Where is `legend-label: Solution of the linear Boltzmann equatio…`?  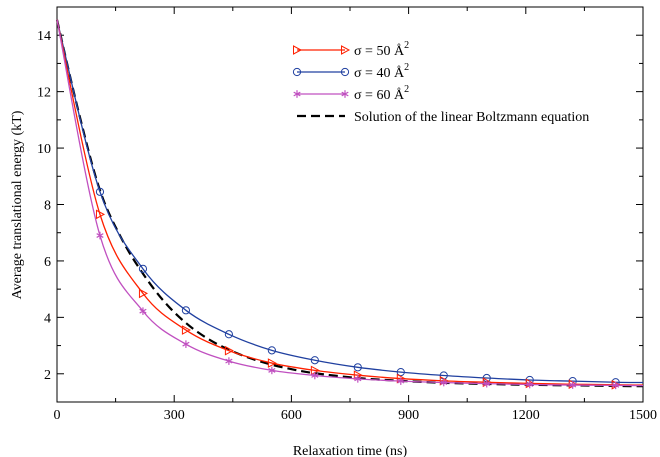 legend-label: Solution of the linear Boltzmann equatio… is located at coordinates (471, 117).